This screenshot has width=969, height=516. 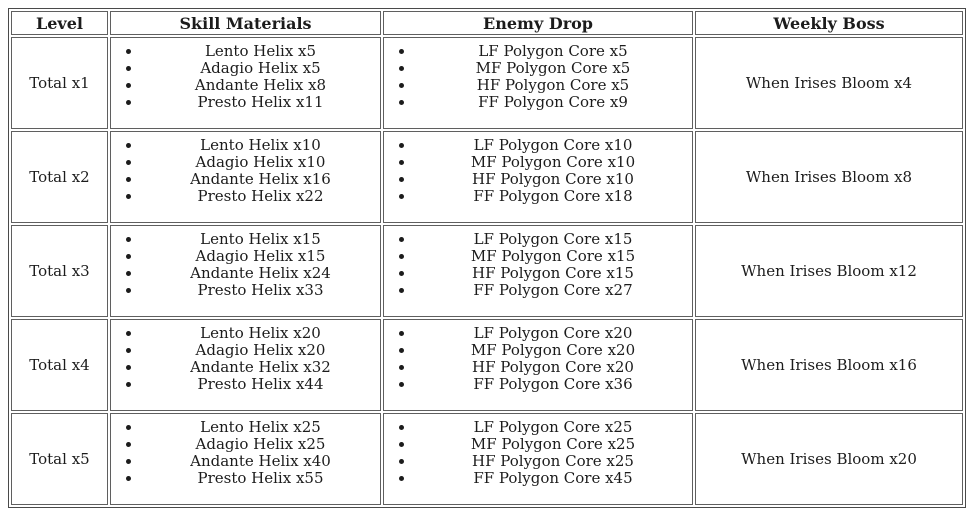 I want to click on list-item: LF Polygon Core x25, so click(x=553, y=427).